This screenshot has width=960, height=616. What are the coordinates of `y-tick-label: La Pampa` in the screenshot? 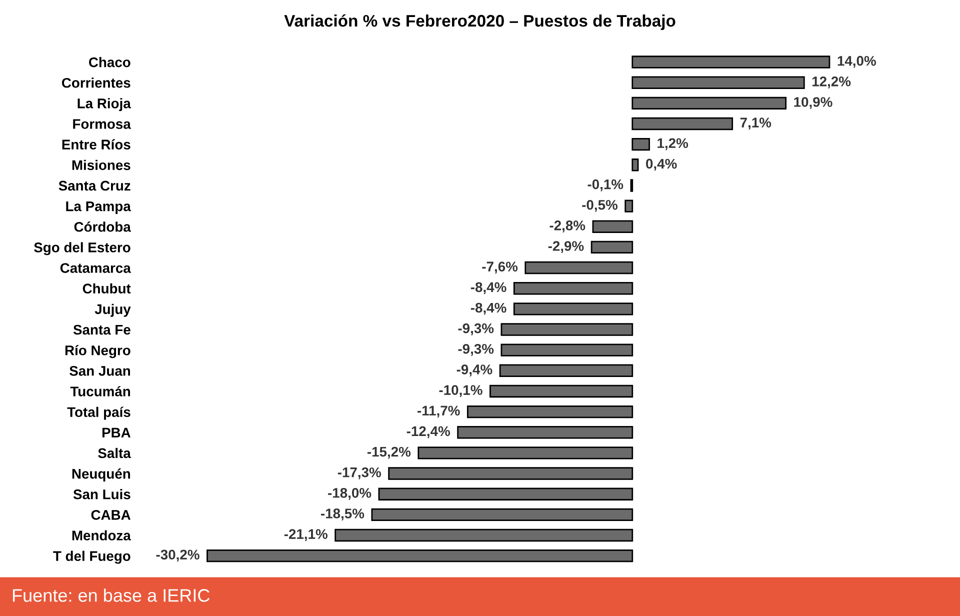 It's located at (98, 208).